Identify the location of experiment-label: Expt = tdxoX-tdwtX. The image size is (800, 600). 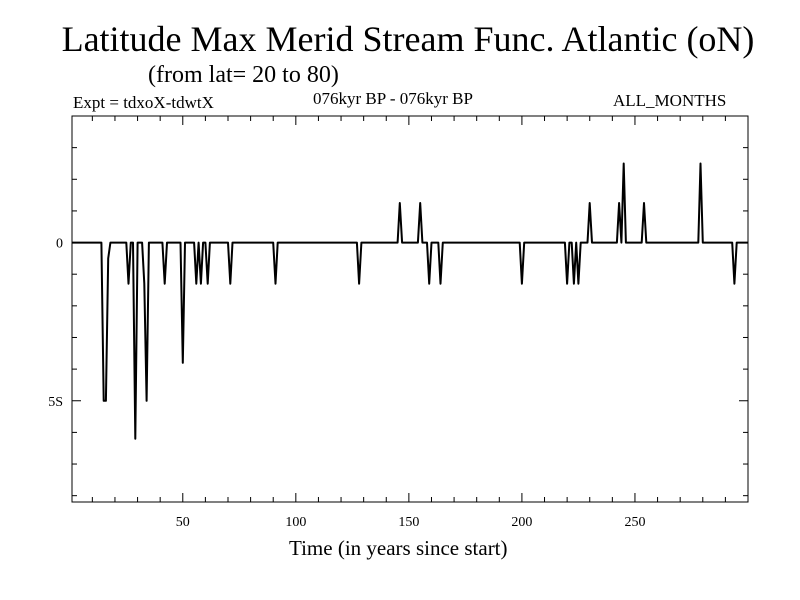
(143, 102).